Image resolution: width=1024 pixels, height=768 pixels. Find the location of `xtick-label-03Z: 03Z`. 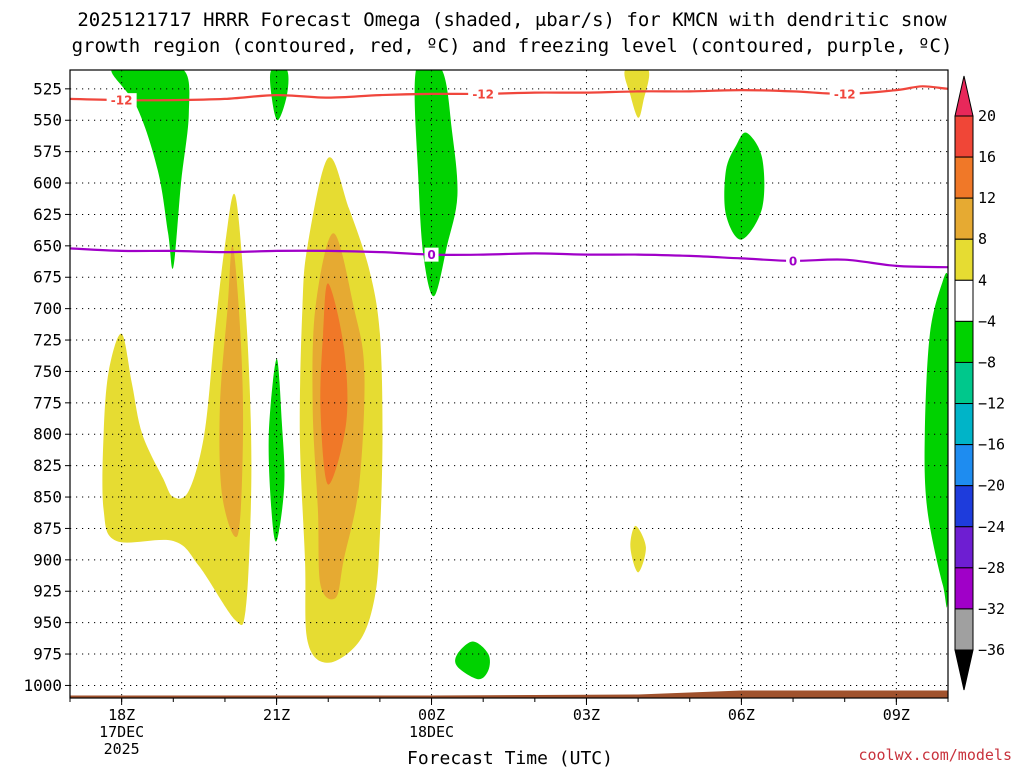

xtick-label-03Z: 03Z is located at coordinates (586, 715).